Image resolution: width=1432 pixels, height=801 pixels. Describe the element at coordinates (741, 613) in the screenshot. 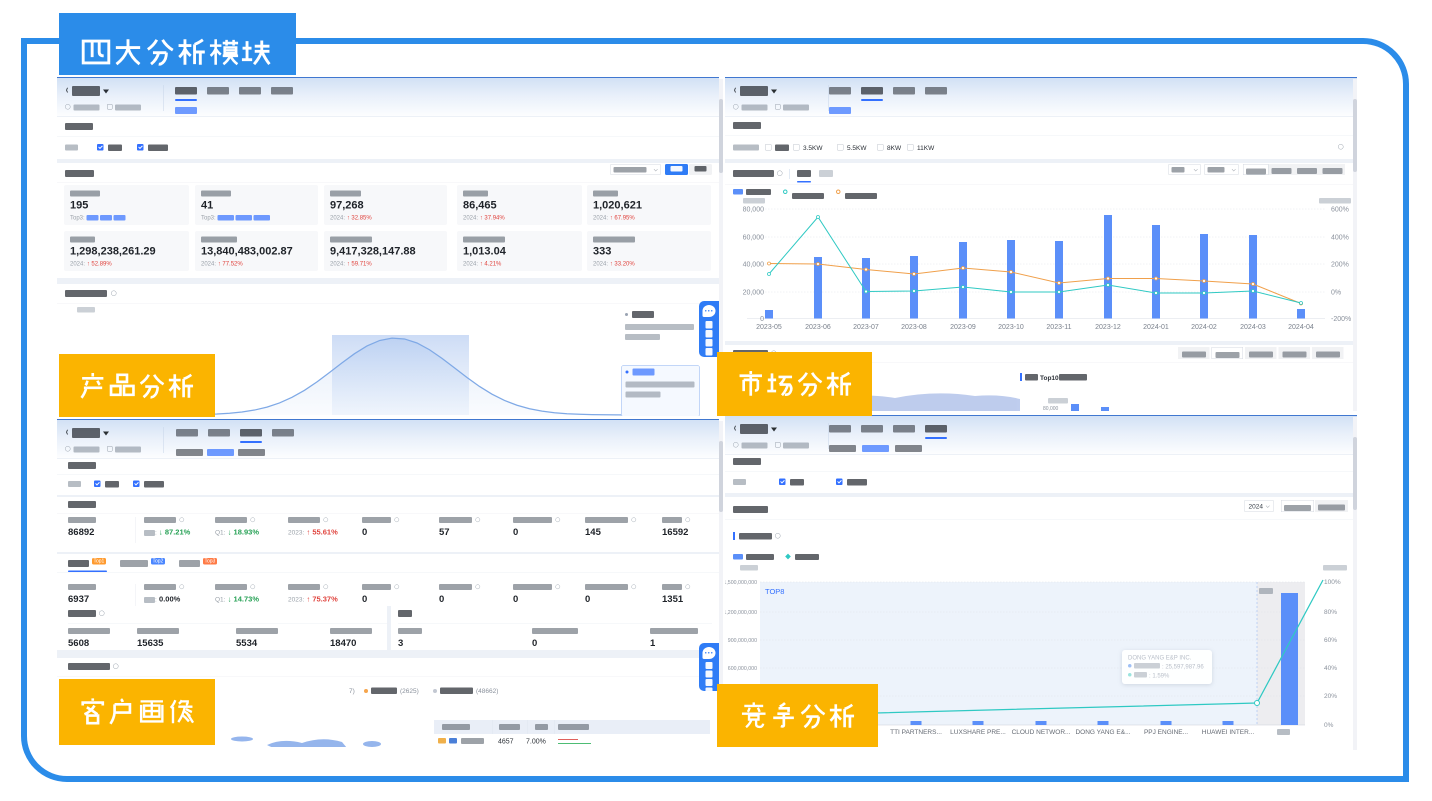

I see `svg-text: 1,200,000,000` at that location.